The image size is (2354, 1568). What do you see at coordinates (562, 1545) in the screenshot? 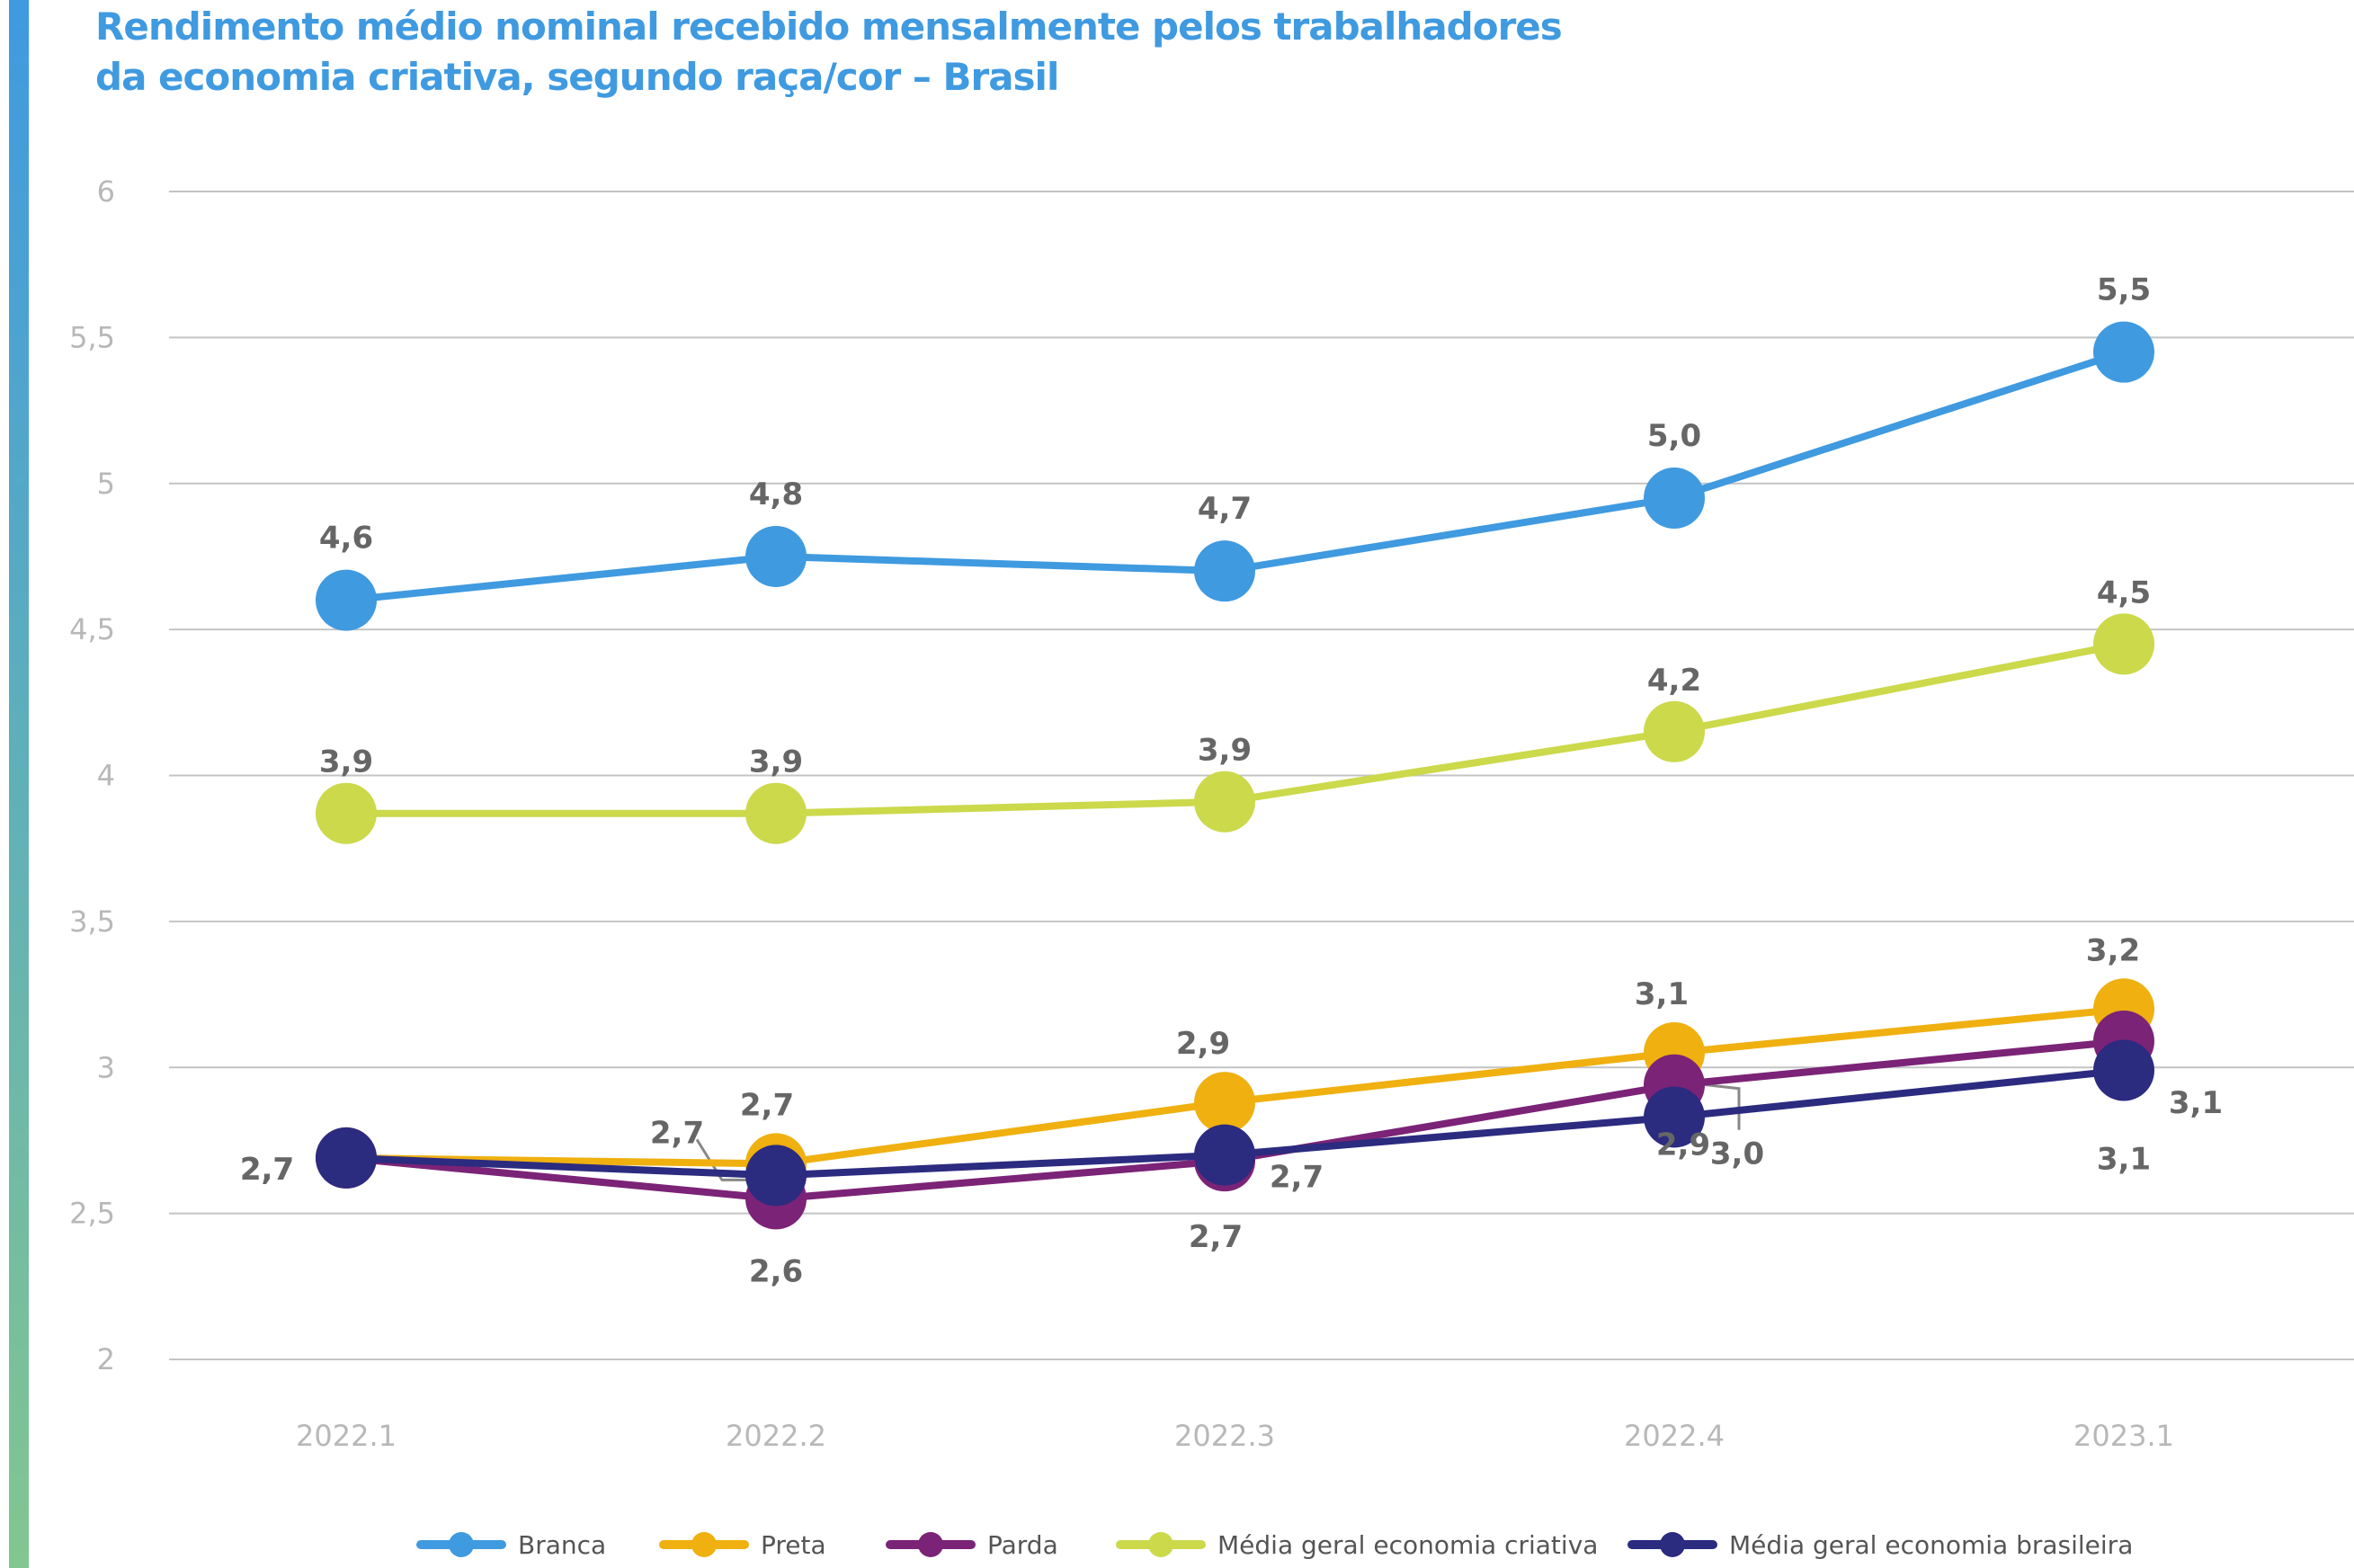
I see `legend-label: Branca` at bounding box center [562, 1545].